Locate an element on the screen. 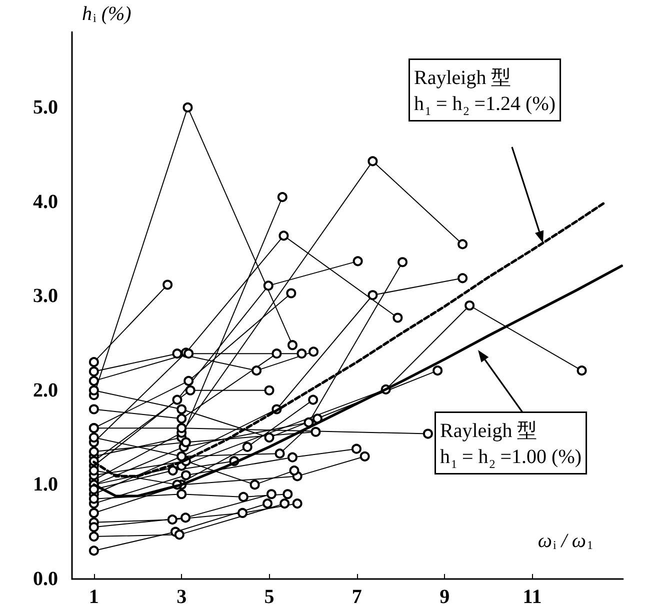 This screenshot has height=611, width=652. x-tick-label: 5 is located at coordinates (269, 597).